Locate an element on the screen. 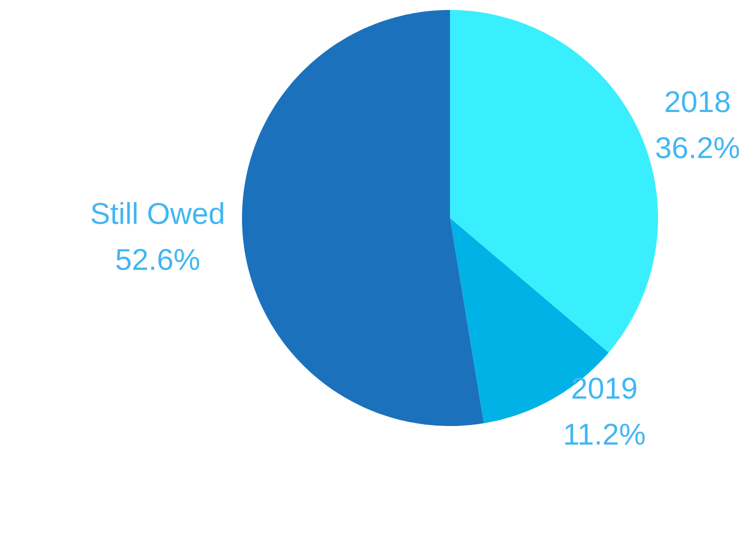  slice-label: Still Owed is located at coordinates (158, 213).